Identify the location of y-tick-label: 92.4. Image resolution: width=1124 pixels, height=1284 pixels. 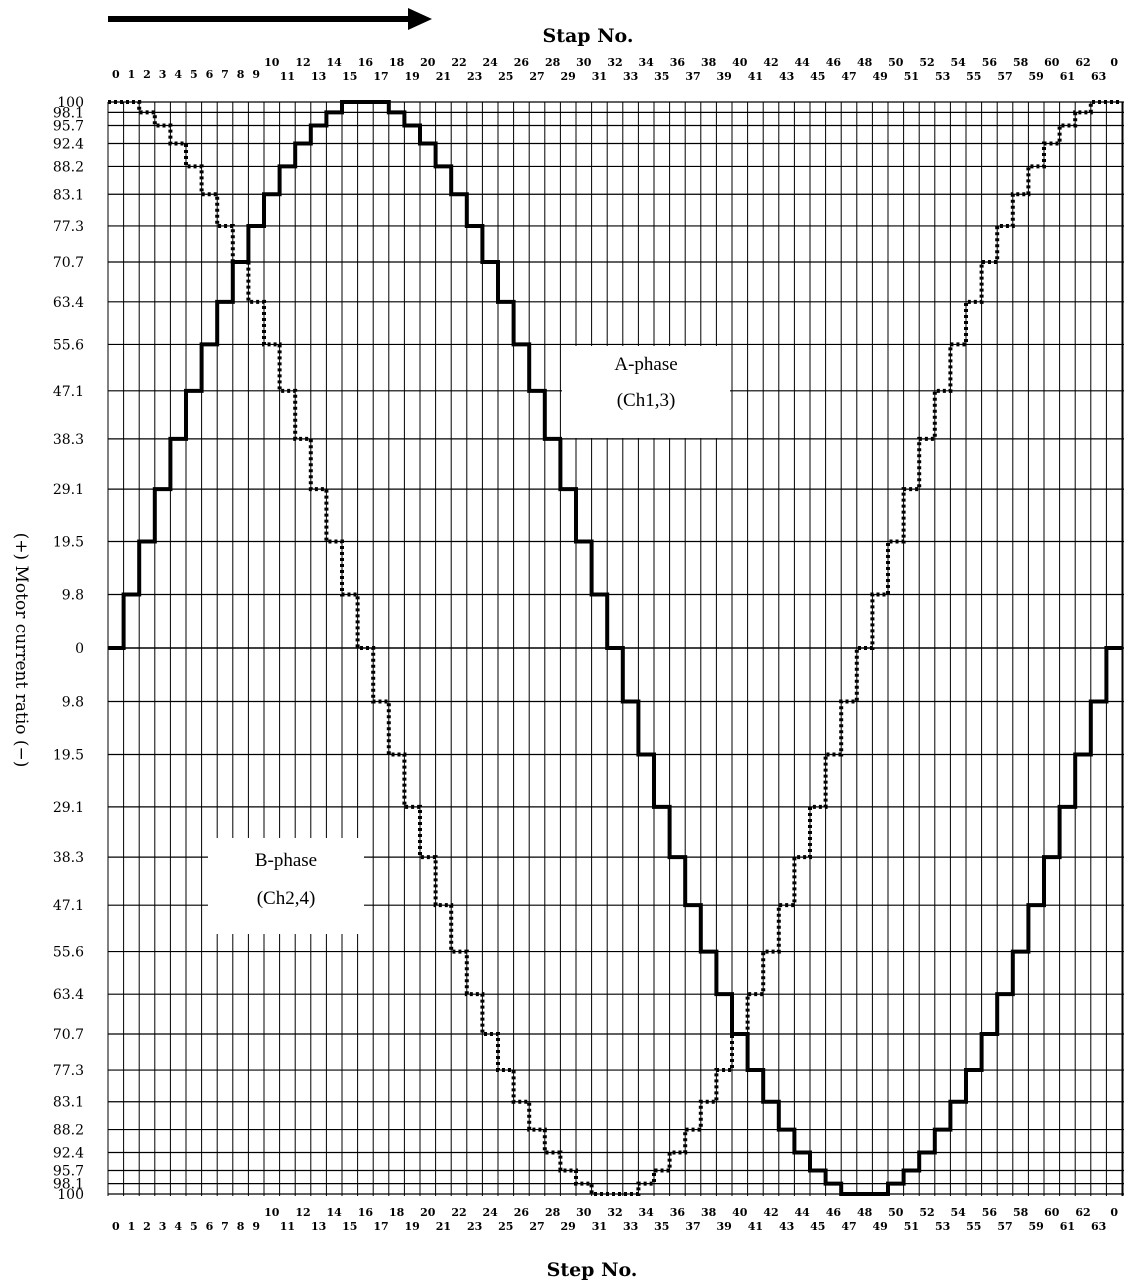
(68, 144).